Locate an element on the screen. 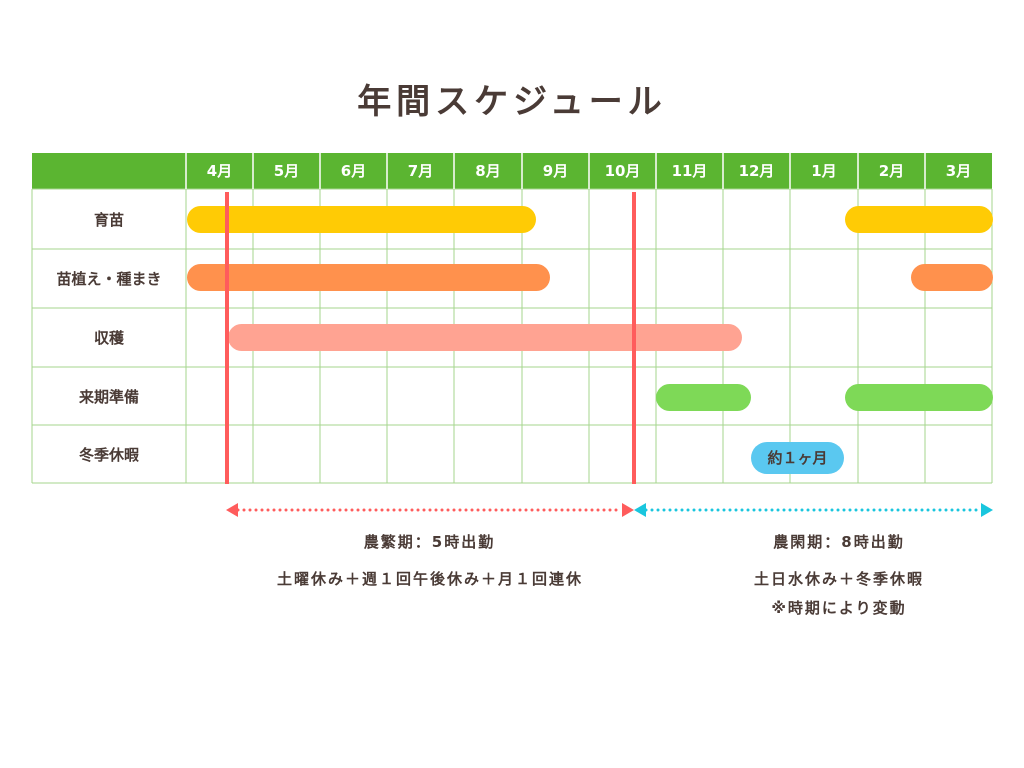 The height and width of the screenshot is (768, 1024). row-label-vacation: 冬季休暇 is located at coordinates (108, 455).